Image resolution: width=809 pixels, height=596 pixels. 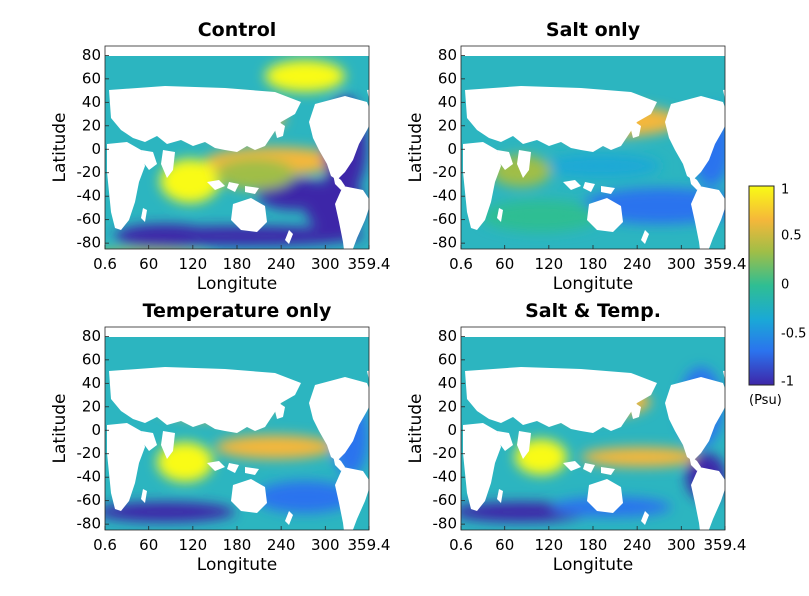 What do you see at coordinates (593, 30) in the screenshot?
I see `panel-title: Salt only` at bounding box center [593, 30].